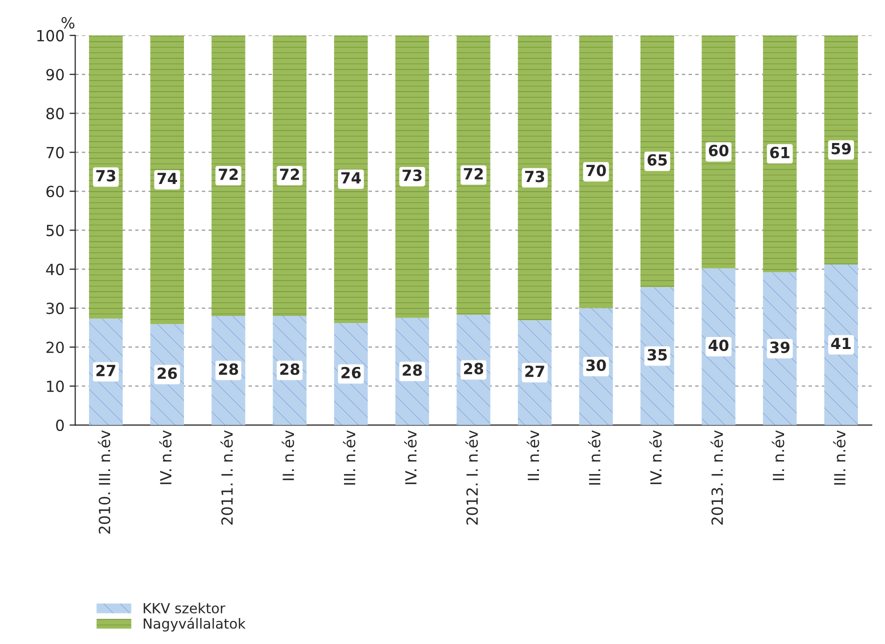  I want to click on x-tick-label: 2010. III. n.év, so click(104, 482).